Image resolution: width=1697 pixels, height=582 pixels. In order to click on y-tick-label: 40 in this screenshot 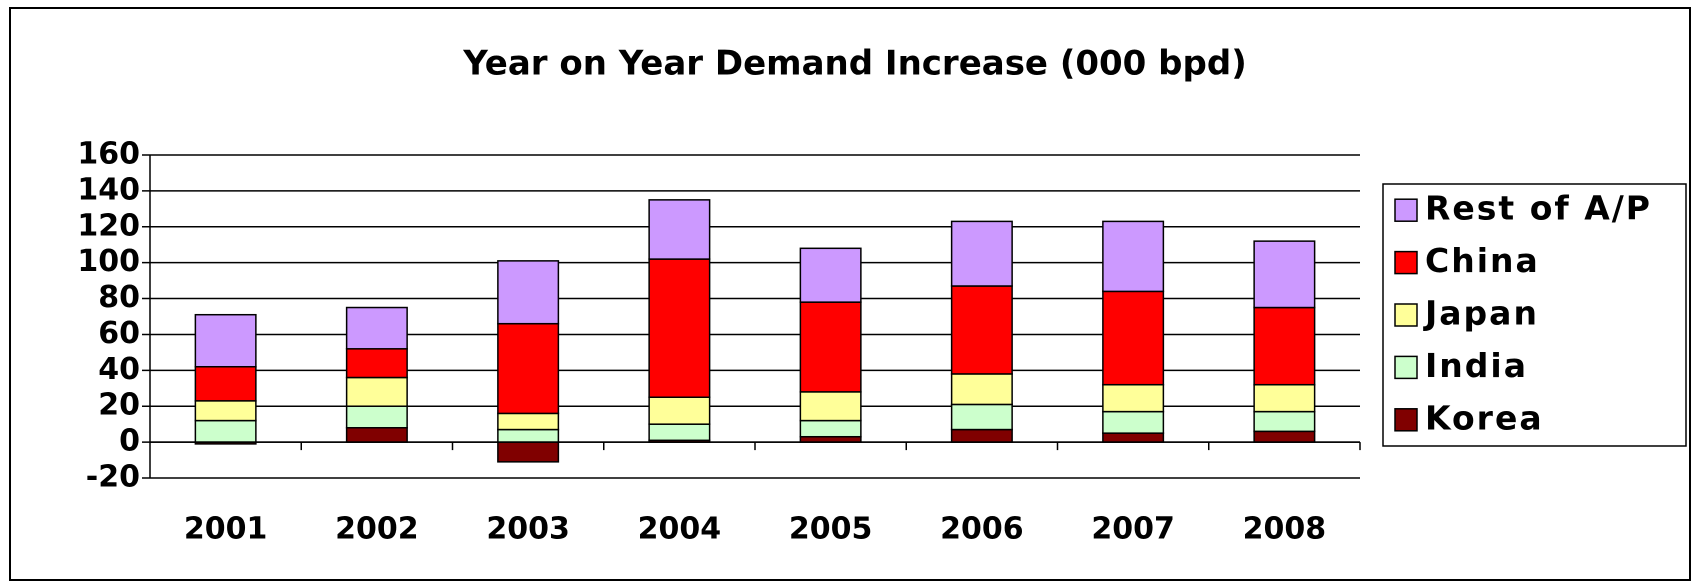, I will do `click(119, 369)`.